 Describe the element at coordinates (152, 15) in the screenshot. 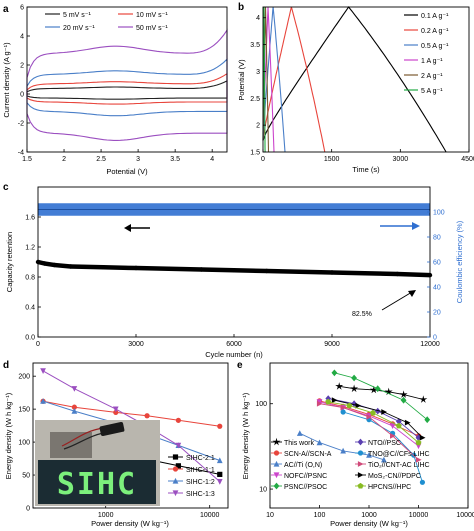

I see `cv-legend-label-1: 10 mV s⁻¹` at that location.